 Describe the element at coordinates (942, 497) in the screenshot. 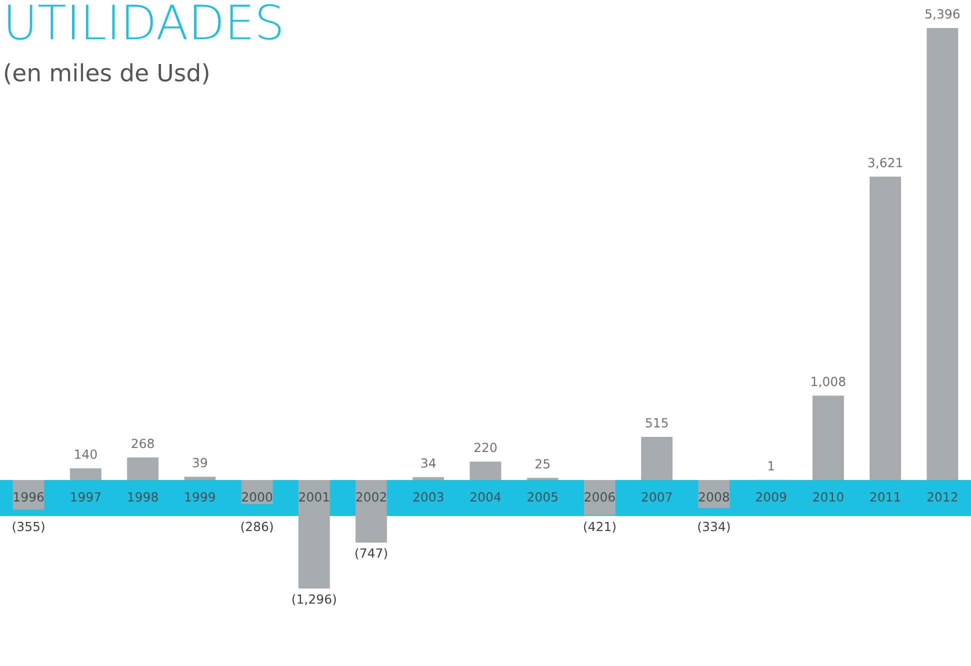

I see `x-tick-label: 2012` at that location.